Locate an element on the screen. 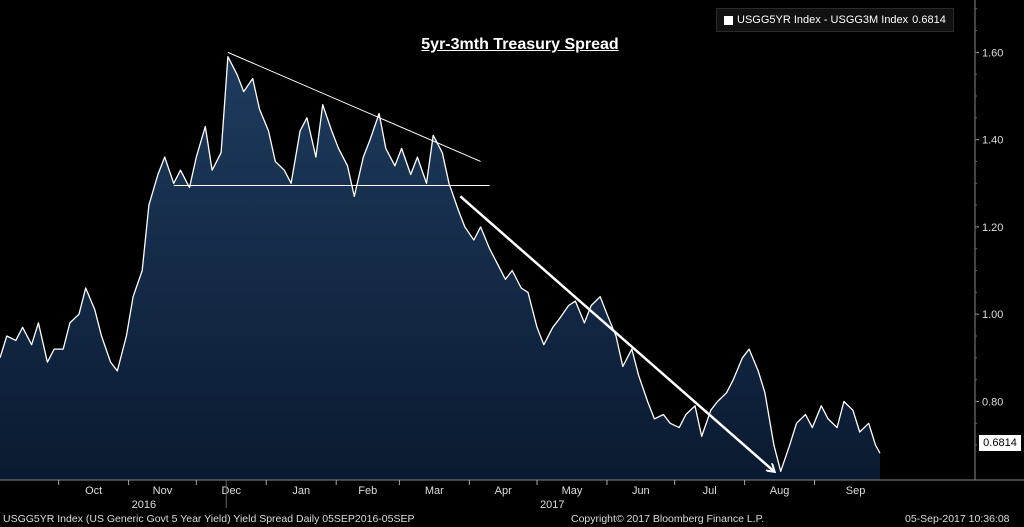 Image resolution: width=1024 pixels, height=527 pixels. y-tick-label: 0.80 is located at coordinates (992, 402).